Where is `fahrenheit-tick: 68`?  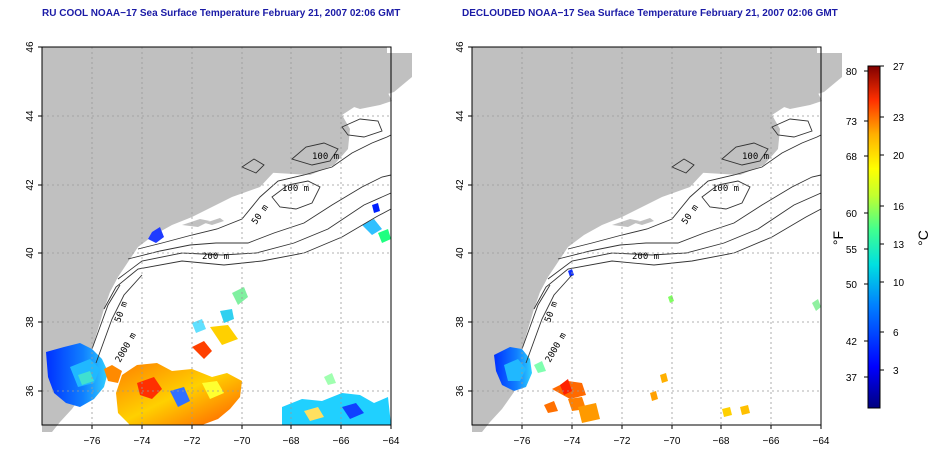
fahrenheit-tick: 68 is located at coordinates (852, 157).